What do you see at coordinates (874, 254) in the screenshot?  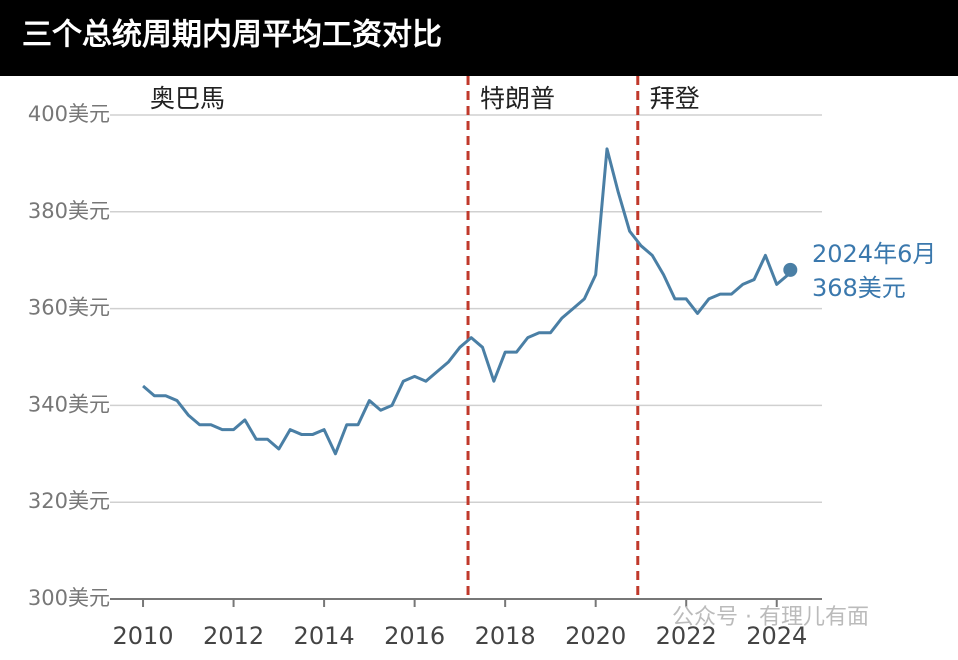 I see `highlight-label: 2024年6月` at bounding box center [874, 254].